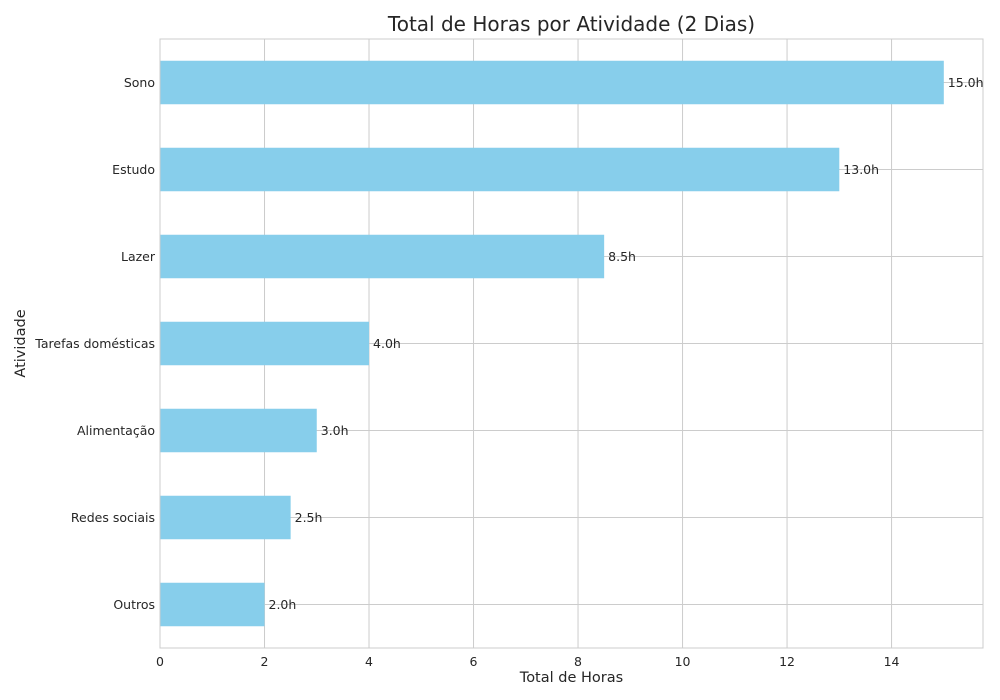 The image size is (1000, 700). Describe the element at coordinates (571, 678) in the screenshot. I see `x-axis-label: Total de Horas` at that location.